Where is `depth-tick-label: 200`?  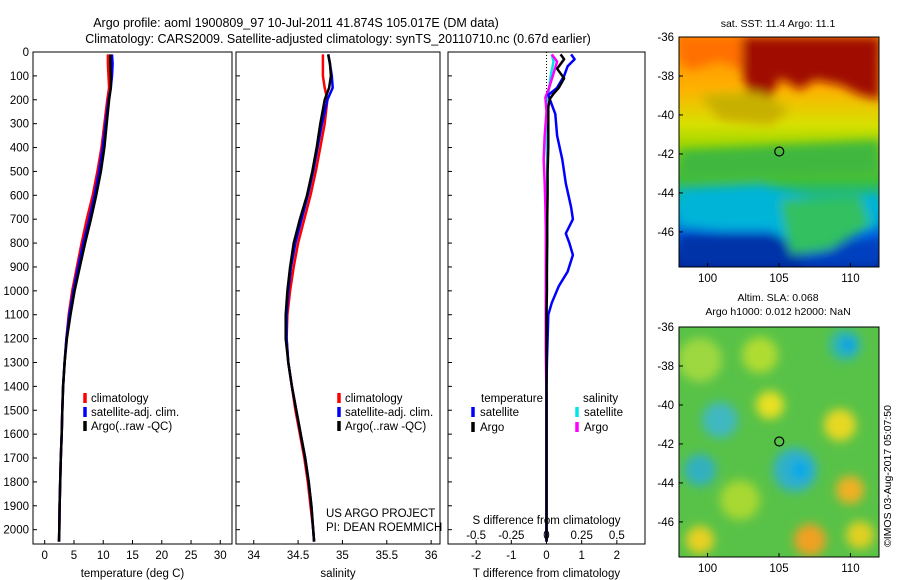
depth-tick-label: 200 is located at coordinates (19, 101).